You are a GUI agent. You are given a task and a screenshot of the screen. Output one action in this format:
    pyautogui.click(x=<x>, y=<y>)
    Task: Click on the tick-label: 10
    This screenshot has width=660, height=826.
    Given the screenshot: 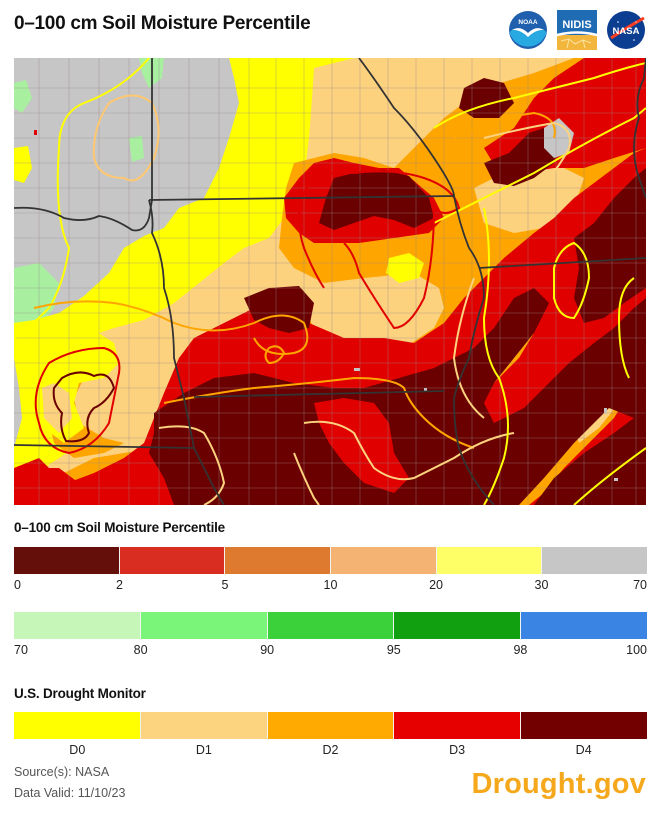 What is the action you would take?
    pyautogui.click(x=330, y=585)
    